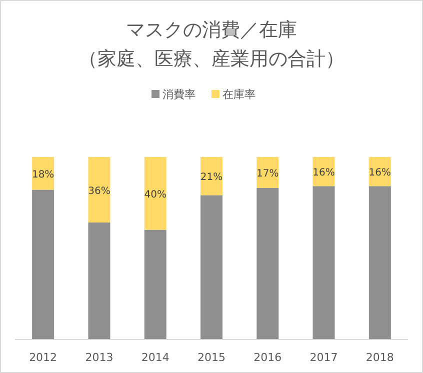 This screenshot has height=373, width=423. Describe the element at coordinates (239, 94) in the screenshot. I see `legend-label: 在庫率` at that location.